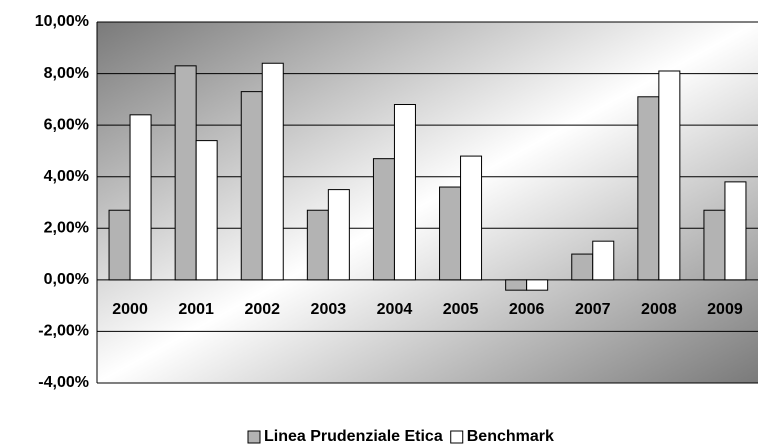 This screenshot has height=448, width=761. I want to click on y-tick-label: -4,00%, so click(63, 382).